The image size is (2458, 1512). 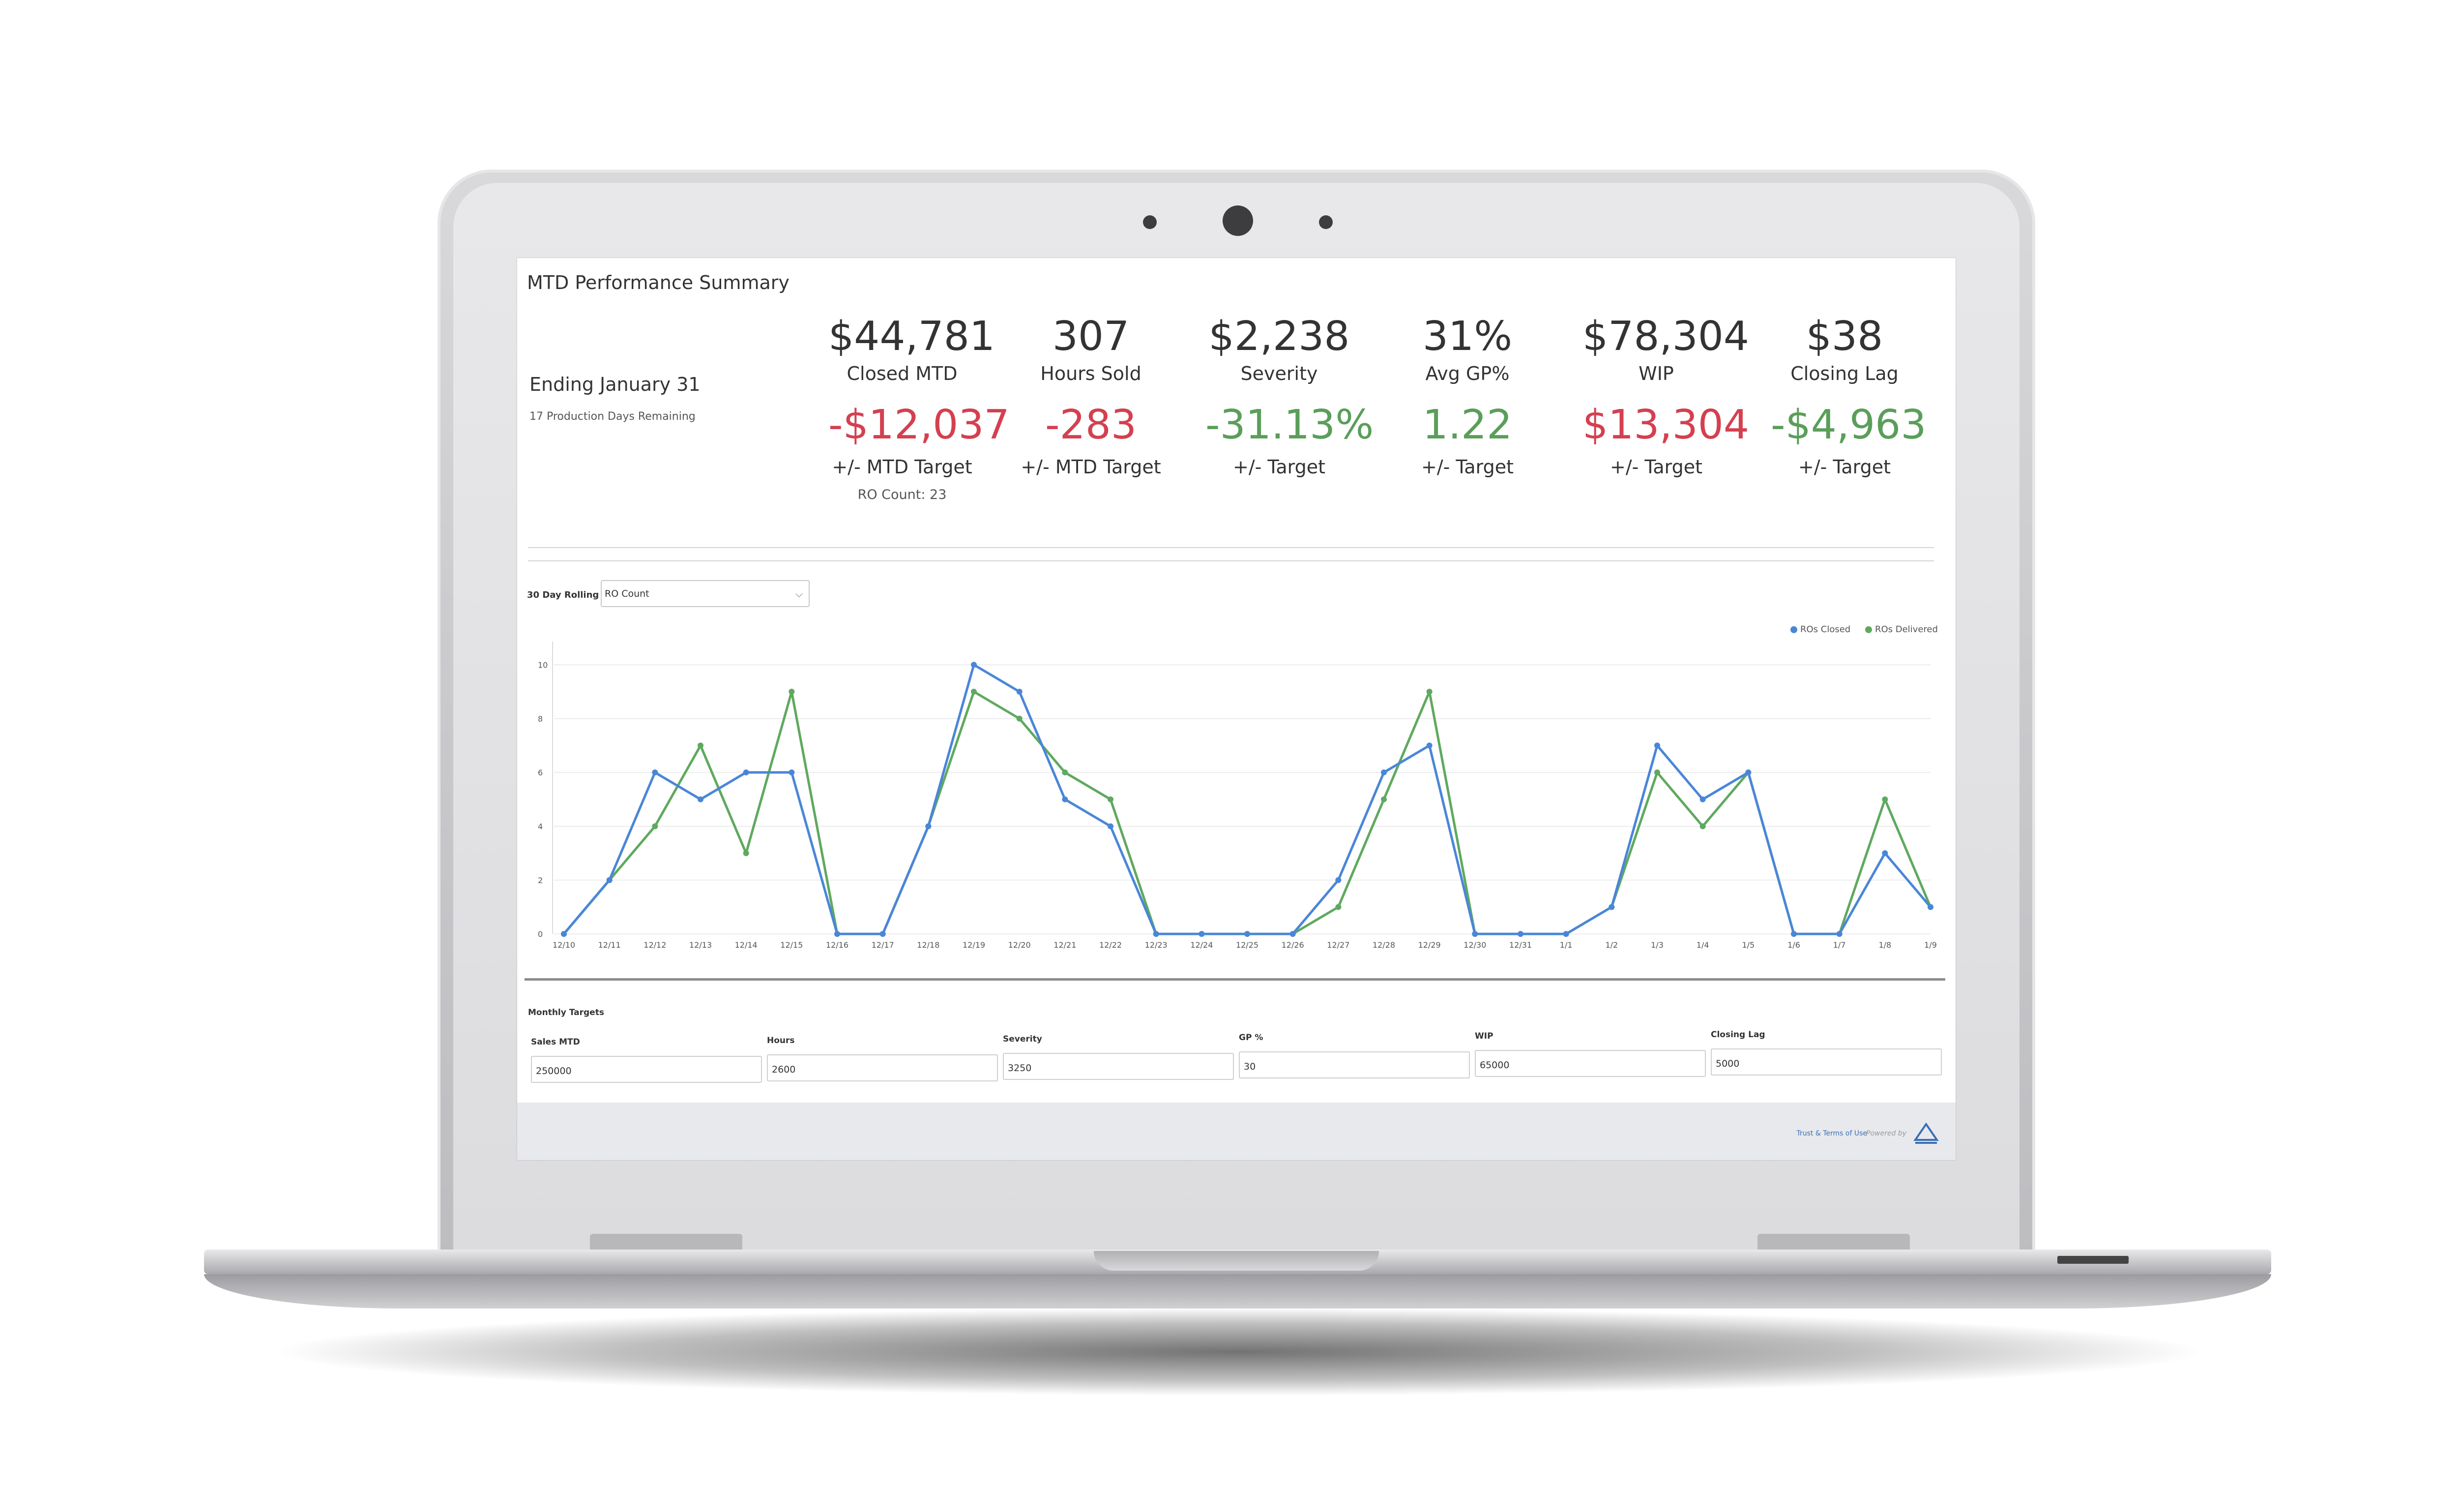 I want to click on x-tick-label: 12/31, so click(x=1520, y=945).